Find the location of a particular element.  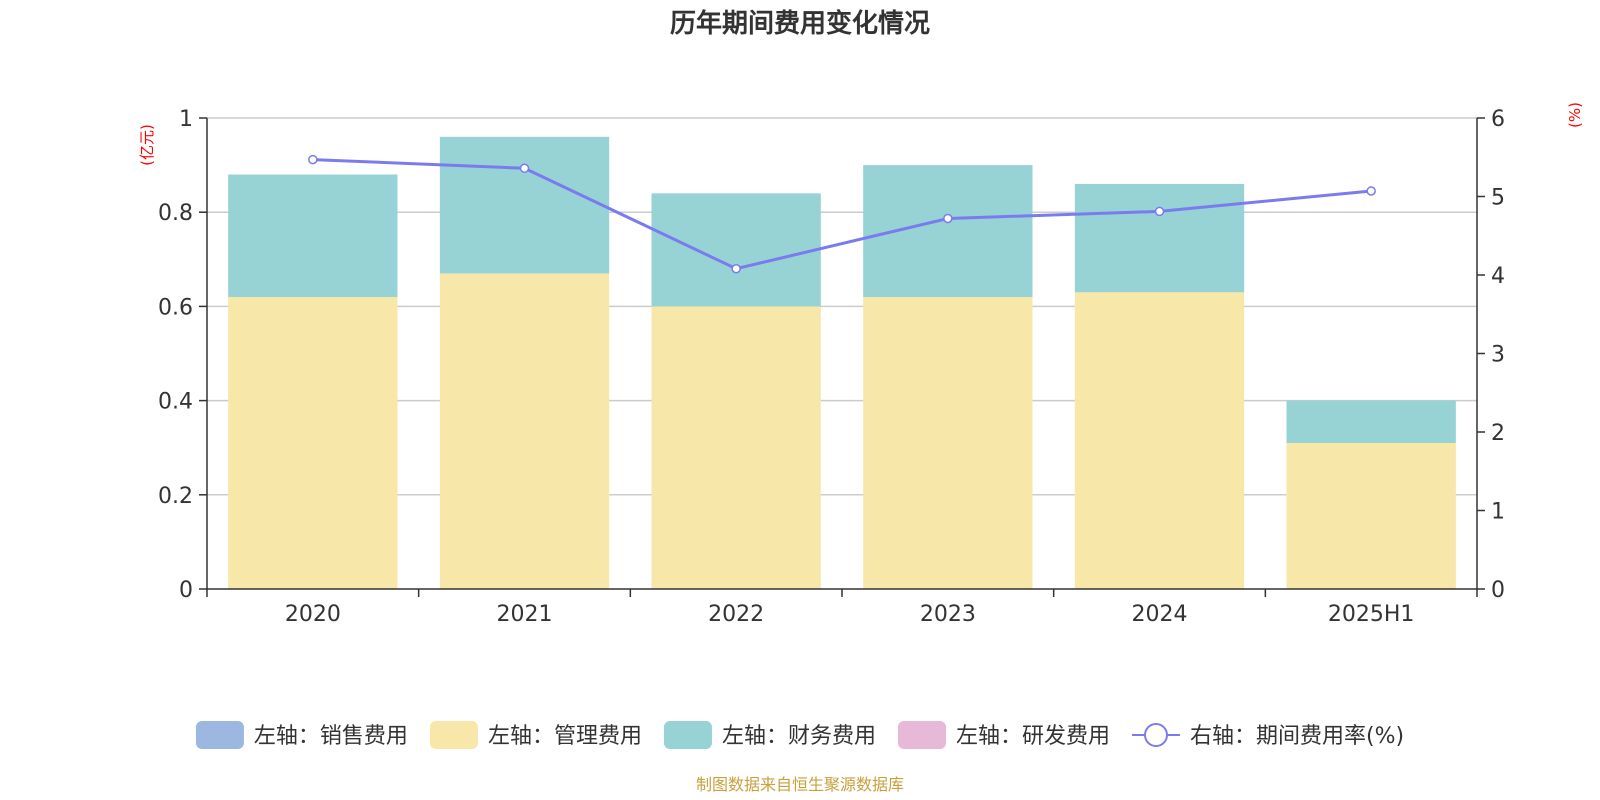

right-axis-tick-label: 6 is located at coordinates (1498, 119).